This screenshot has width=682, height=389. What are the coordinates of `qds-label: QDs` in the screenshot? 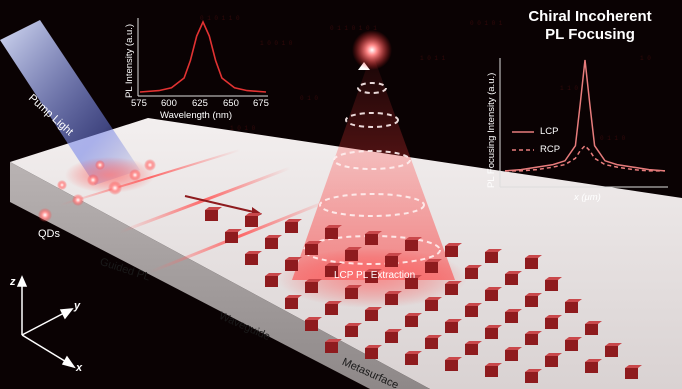 It's located at (49, 234).